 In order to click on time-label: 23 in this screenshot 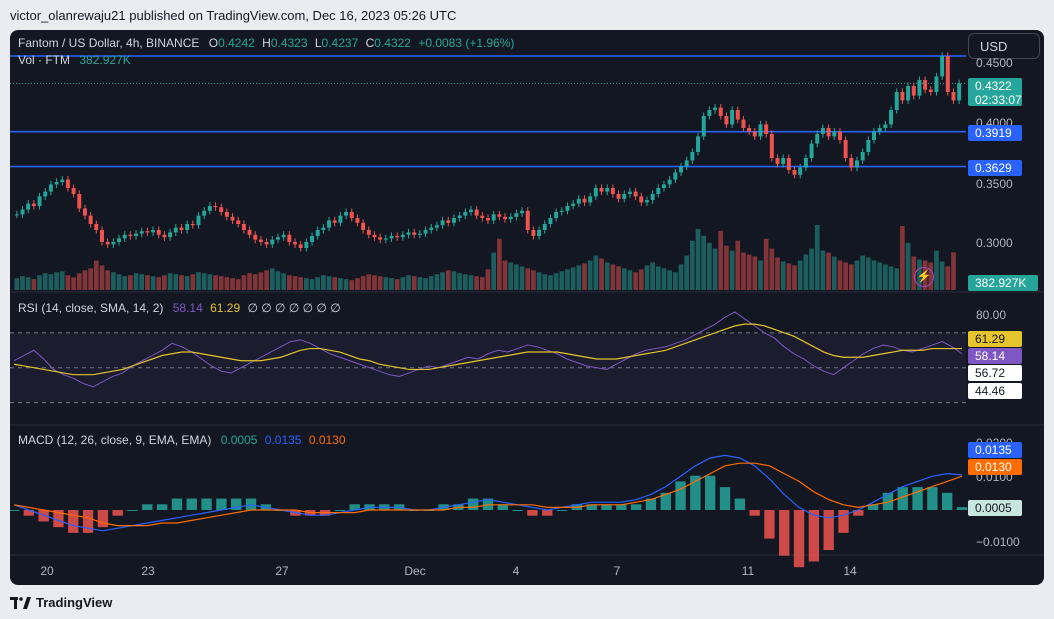, I will do `click(148, 571)`.